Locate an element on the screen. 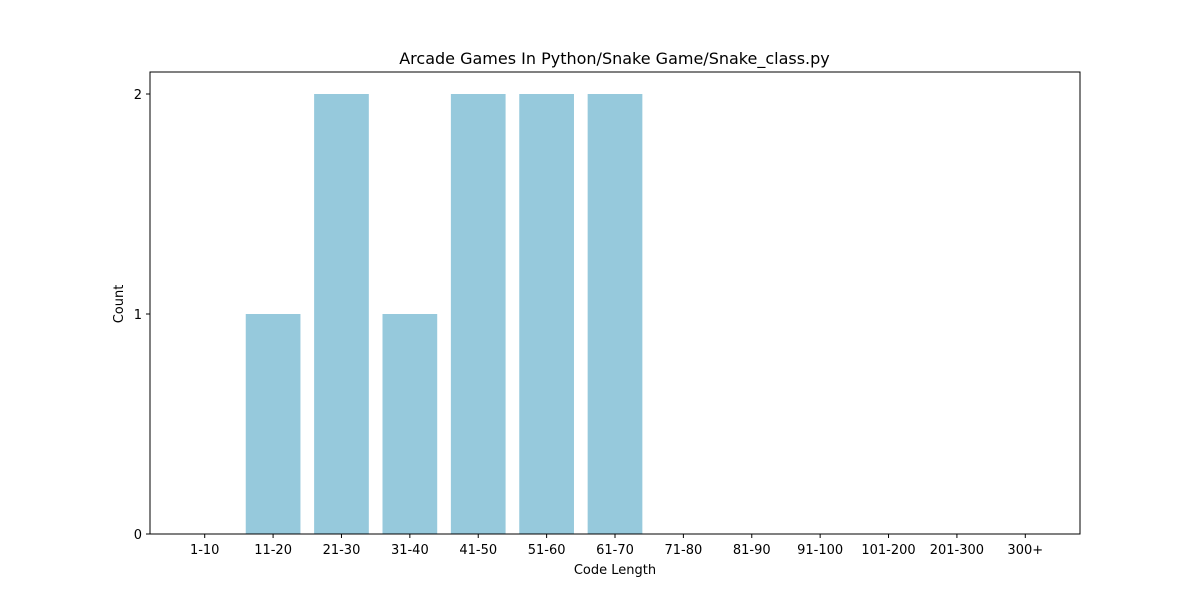 This screenshot has height=600, width=1200. x-tick-label: 61-70 is located at coordinates (615, 550).